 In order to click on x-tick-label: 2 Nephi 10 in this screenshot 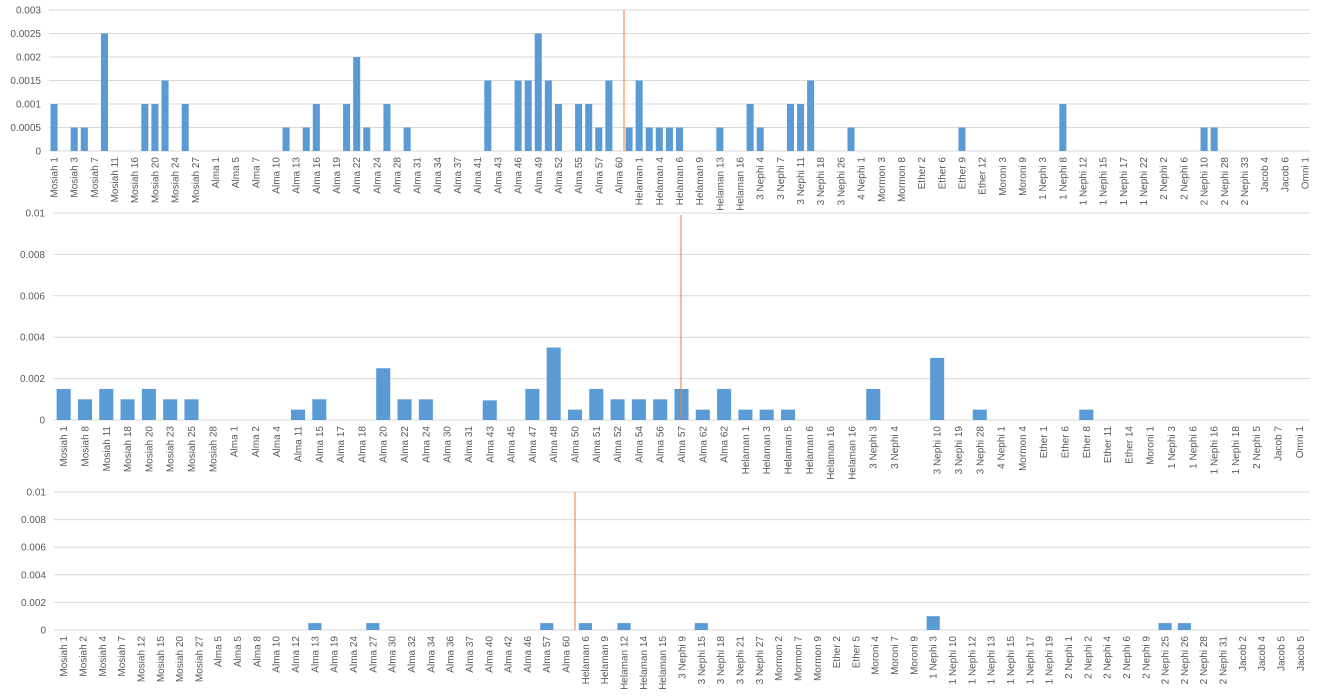, I will do `click(1205, 181)`.